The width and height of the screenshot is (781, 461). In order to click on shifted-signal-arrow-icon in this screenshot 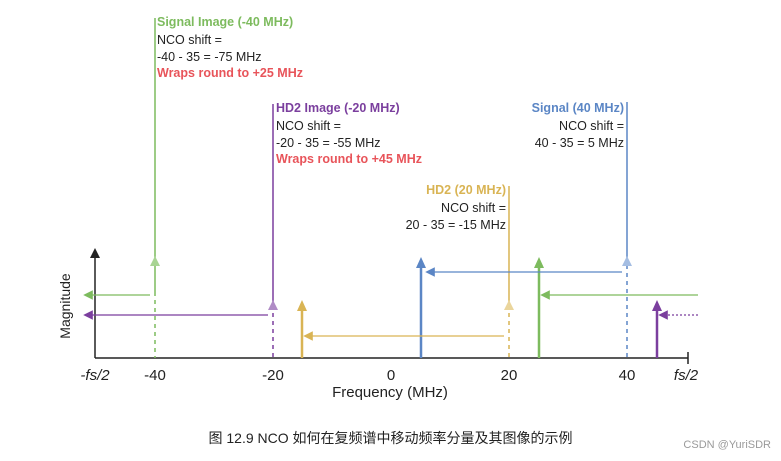, I will do `click(421, 262)`.